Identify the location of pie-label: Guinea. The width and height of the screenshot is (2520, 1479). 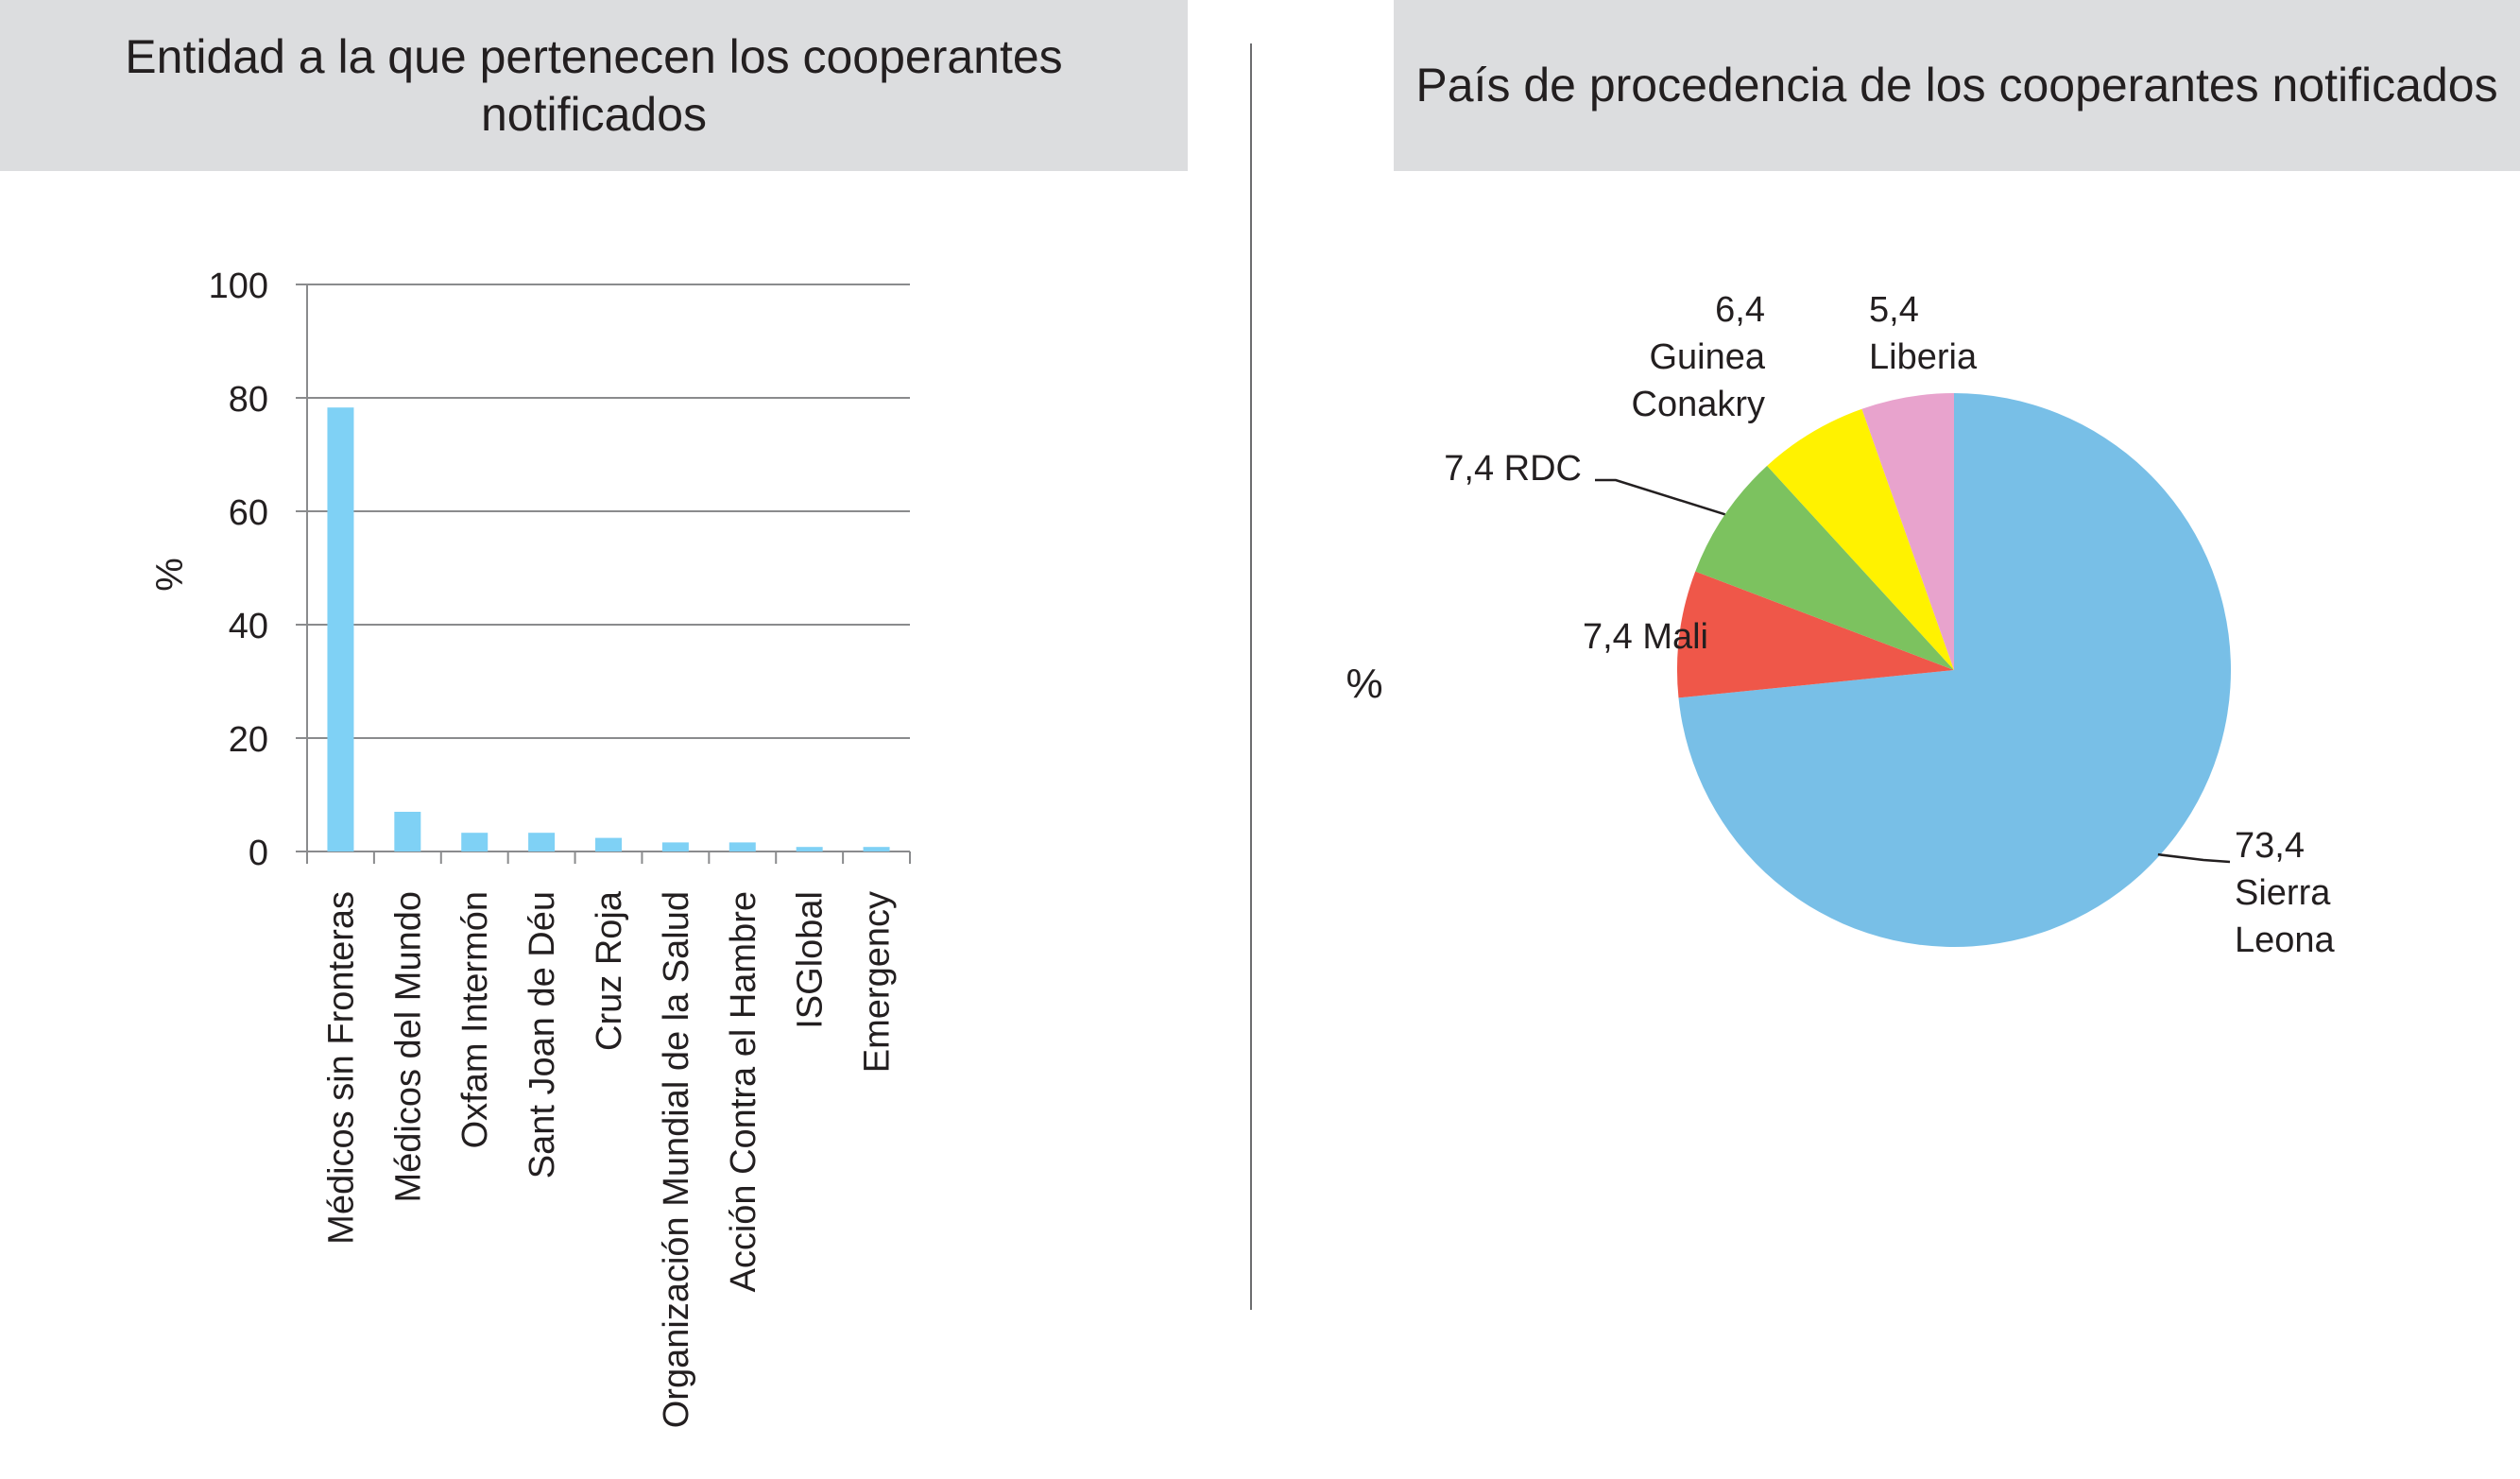
(1707, 357).